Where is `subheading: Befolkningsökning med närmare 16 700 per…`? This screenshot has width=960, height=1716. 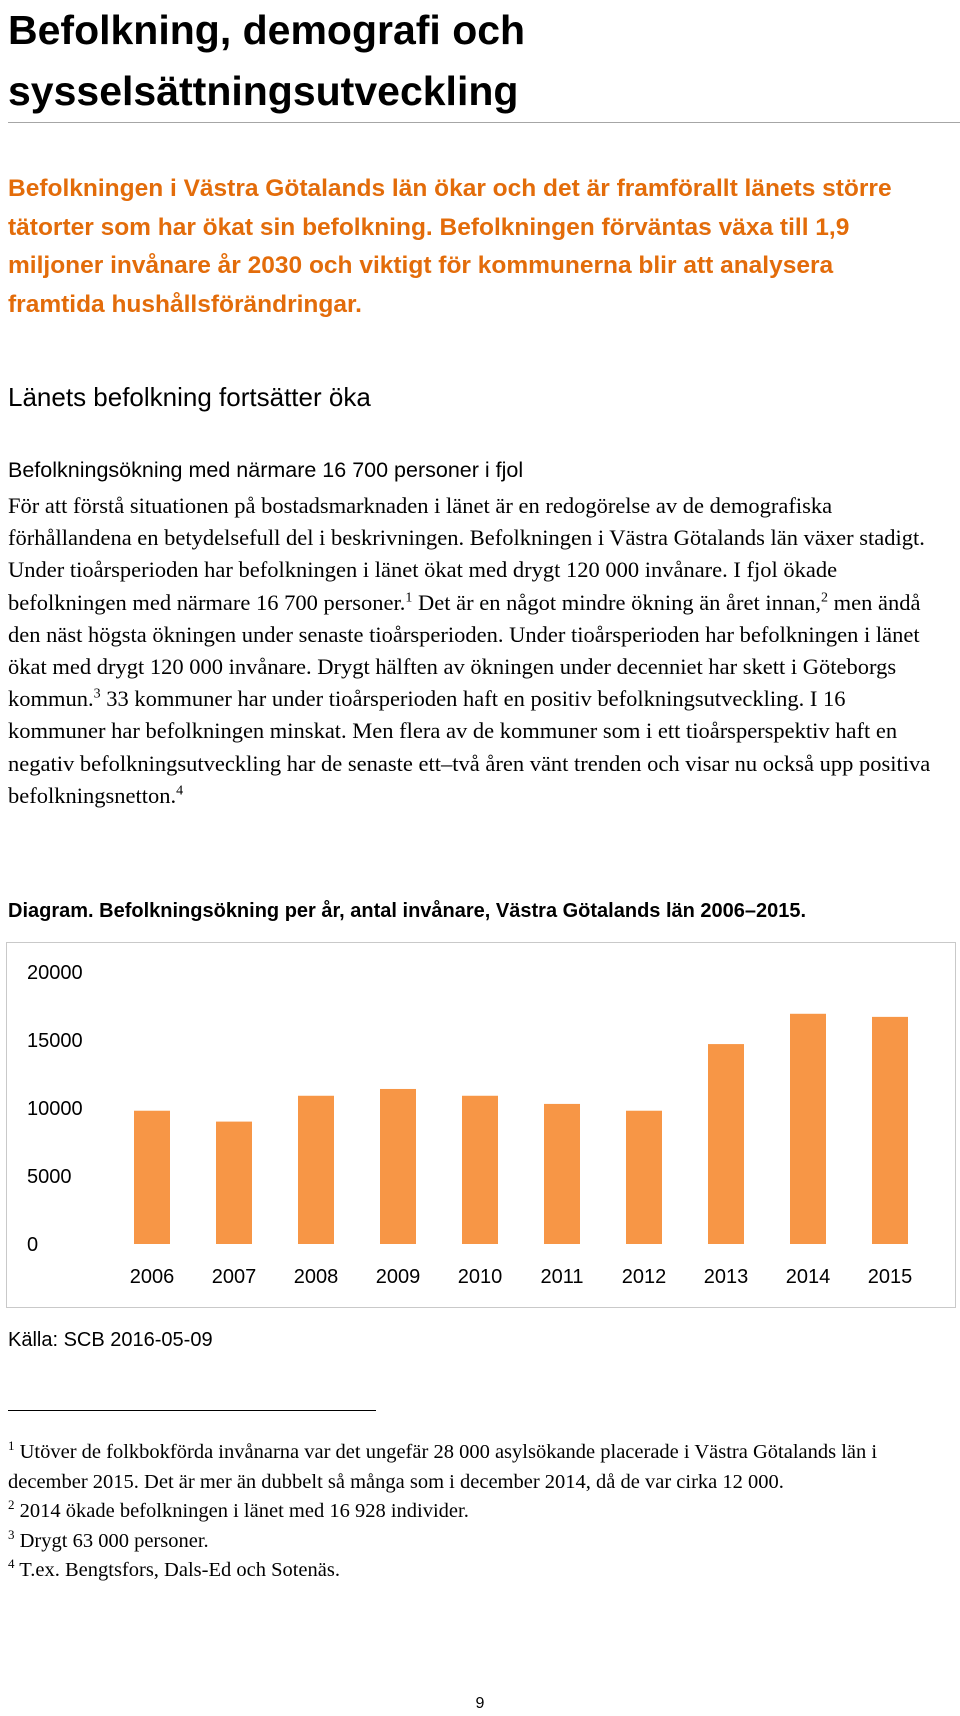
subheading: Befolkningsökning med närmare 16 700 per… is located at coordinates (266, 470).